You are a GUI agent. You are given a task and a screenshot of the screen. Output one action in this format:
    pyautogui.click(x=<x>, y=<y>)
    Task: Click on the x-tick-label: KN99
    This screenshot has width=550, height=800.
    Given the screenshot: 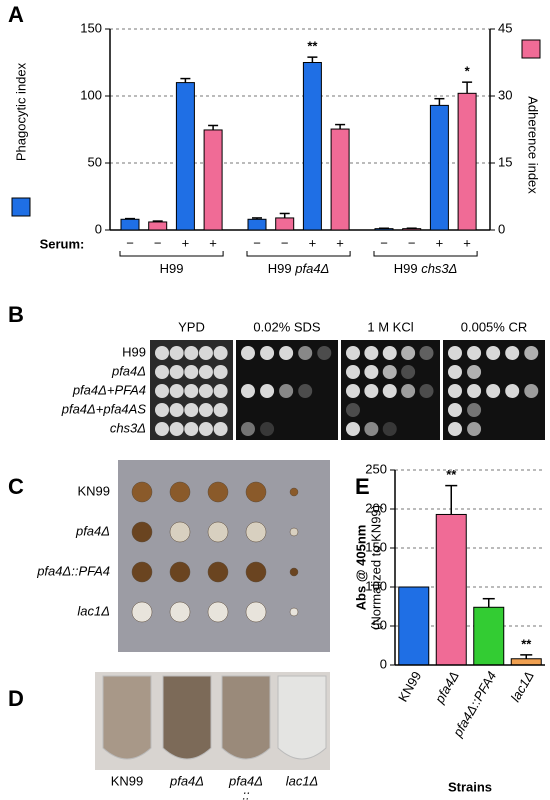 What is the action you would take?
    pyautogui.click(x=409, y=687)
    